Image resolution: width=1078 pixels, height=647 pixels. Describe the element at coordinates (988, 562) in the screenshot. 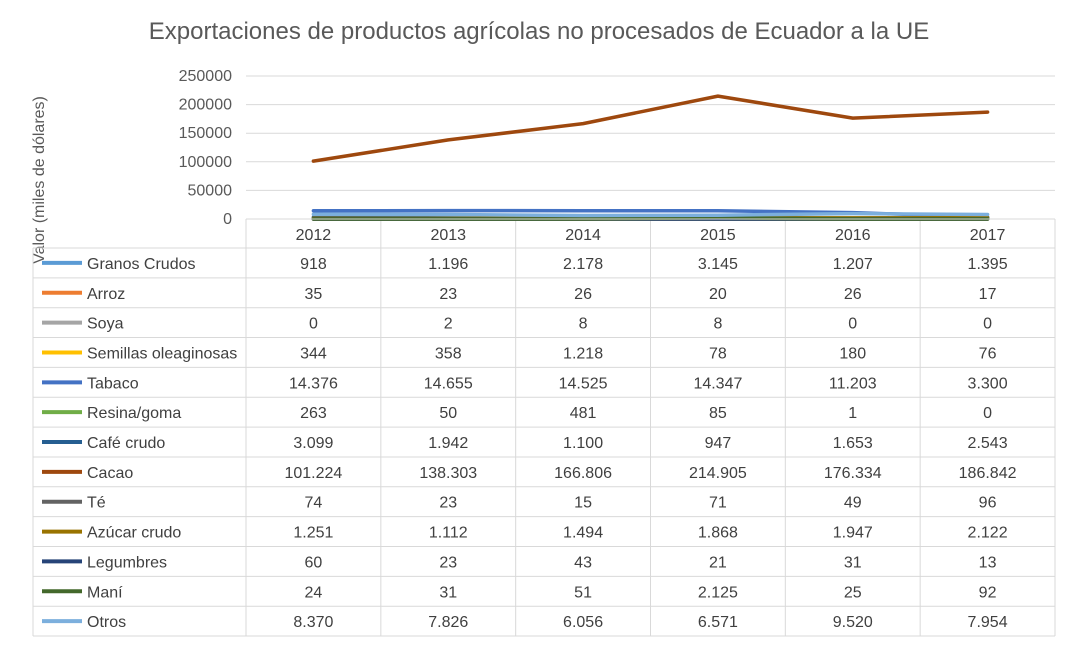

I see `data-label: 13` at that location.